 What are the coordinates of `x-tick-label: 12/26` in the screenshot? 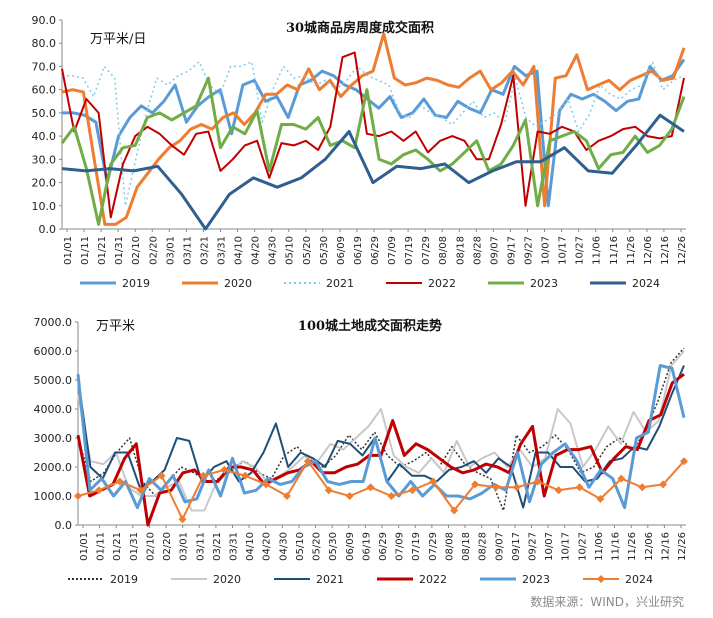 It's located at (682, 546).